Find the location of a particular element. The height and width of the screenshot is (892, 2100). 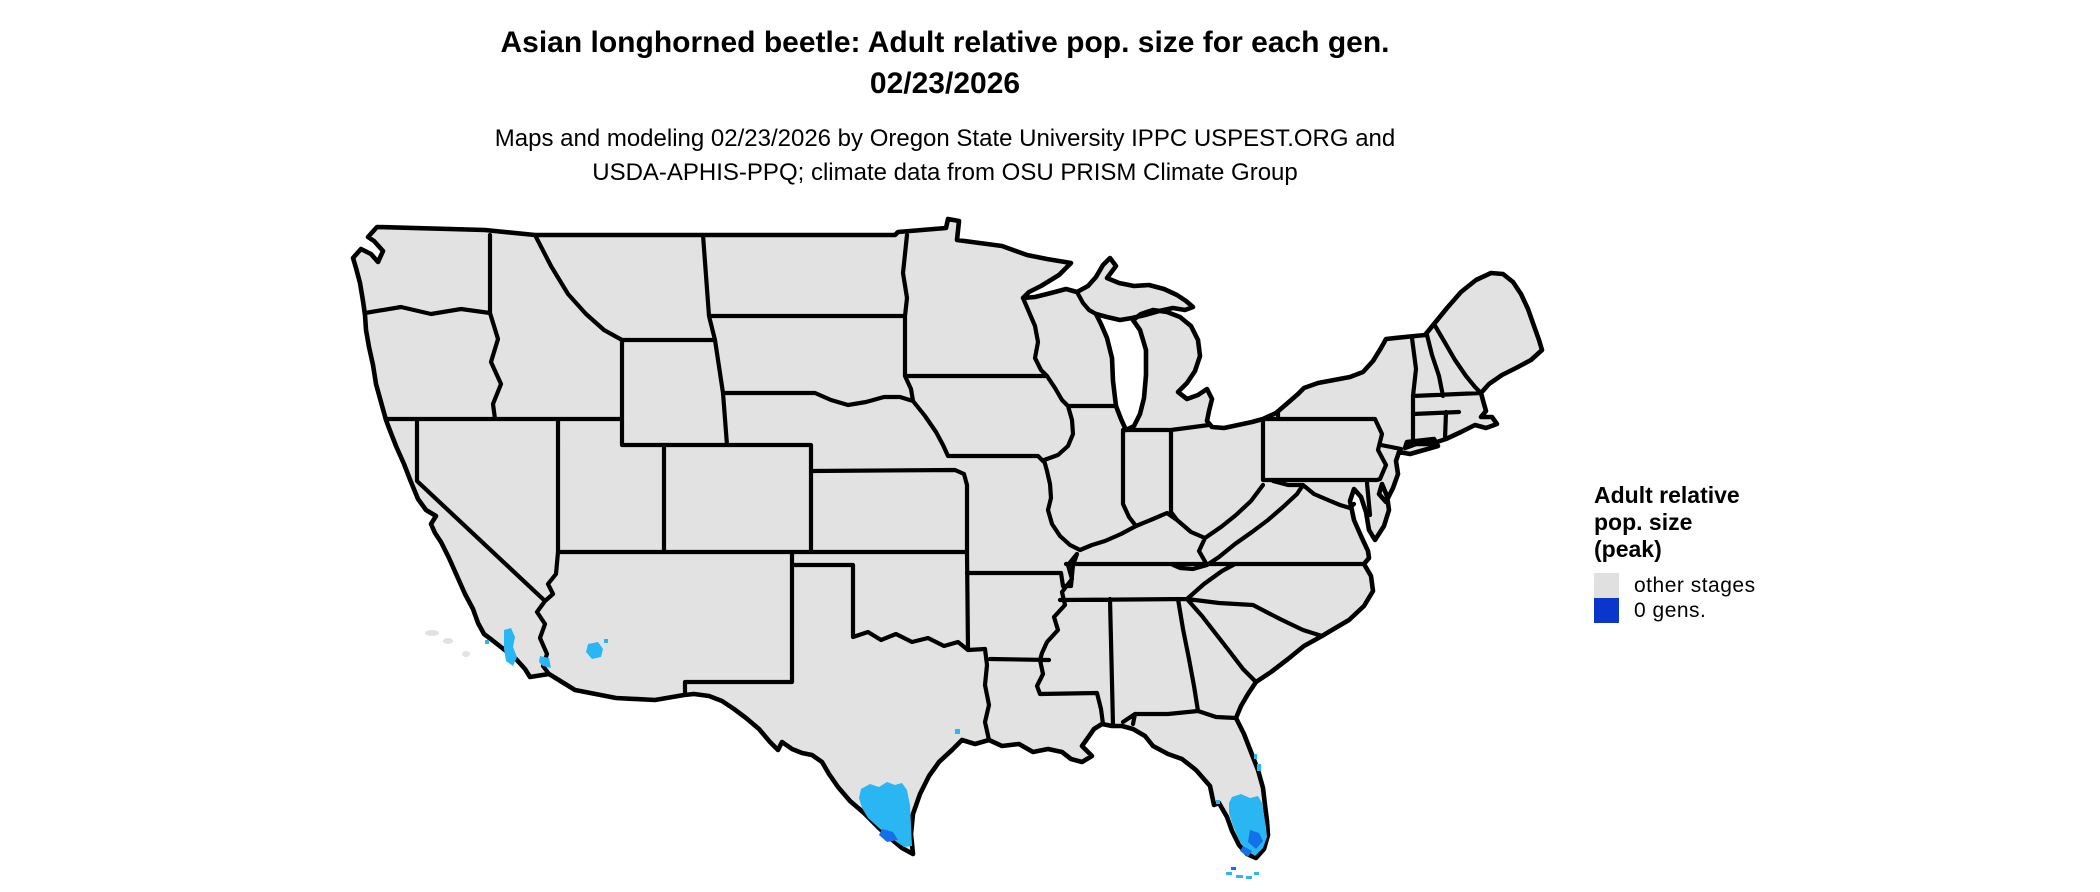

highlight-popsize-dark is located at coordinates (1071, 849).